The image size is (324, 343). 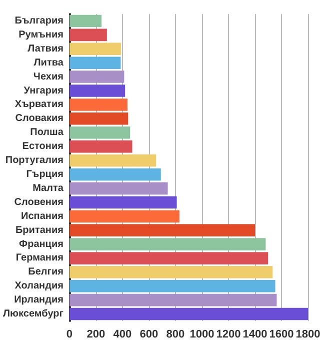 I want to click on x-tick-label: 0, so click(x=69, y=334).